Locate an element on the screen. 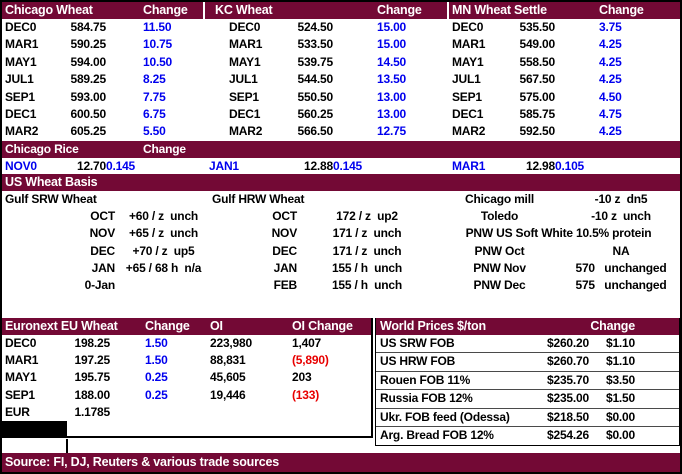  change-value: 14.50 is located at coordinates (392, 61).